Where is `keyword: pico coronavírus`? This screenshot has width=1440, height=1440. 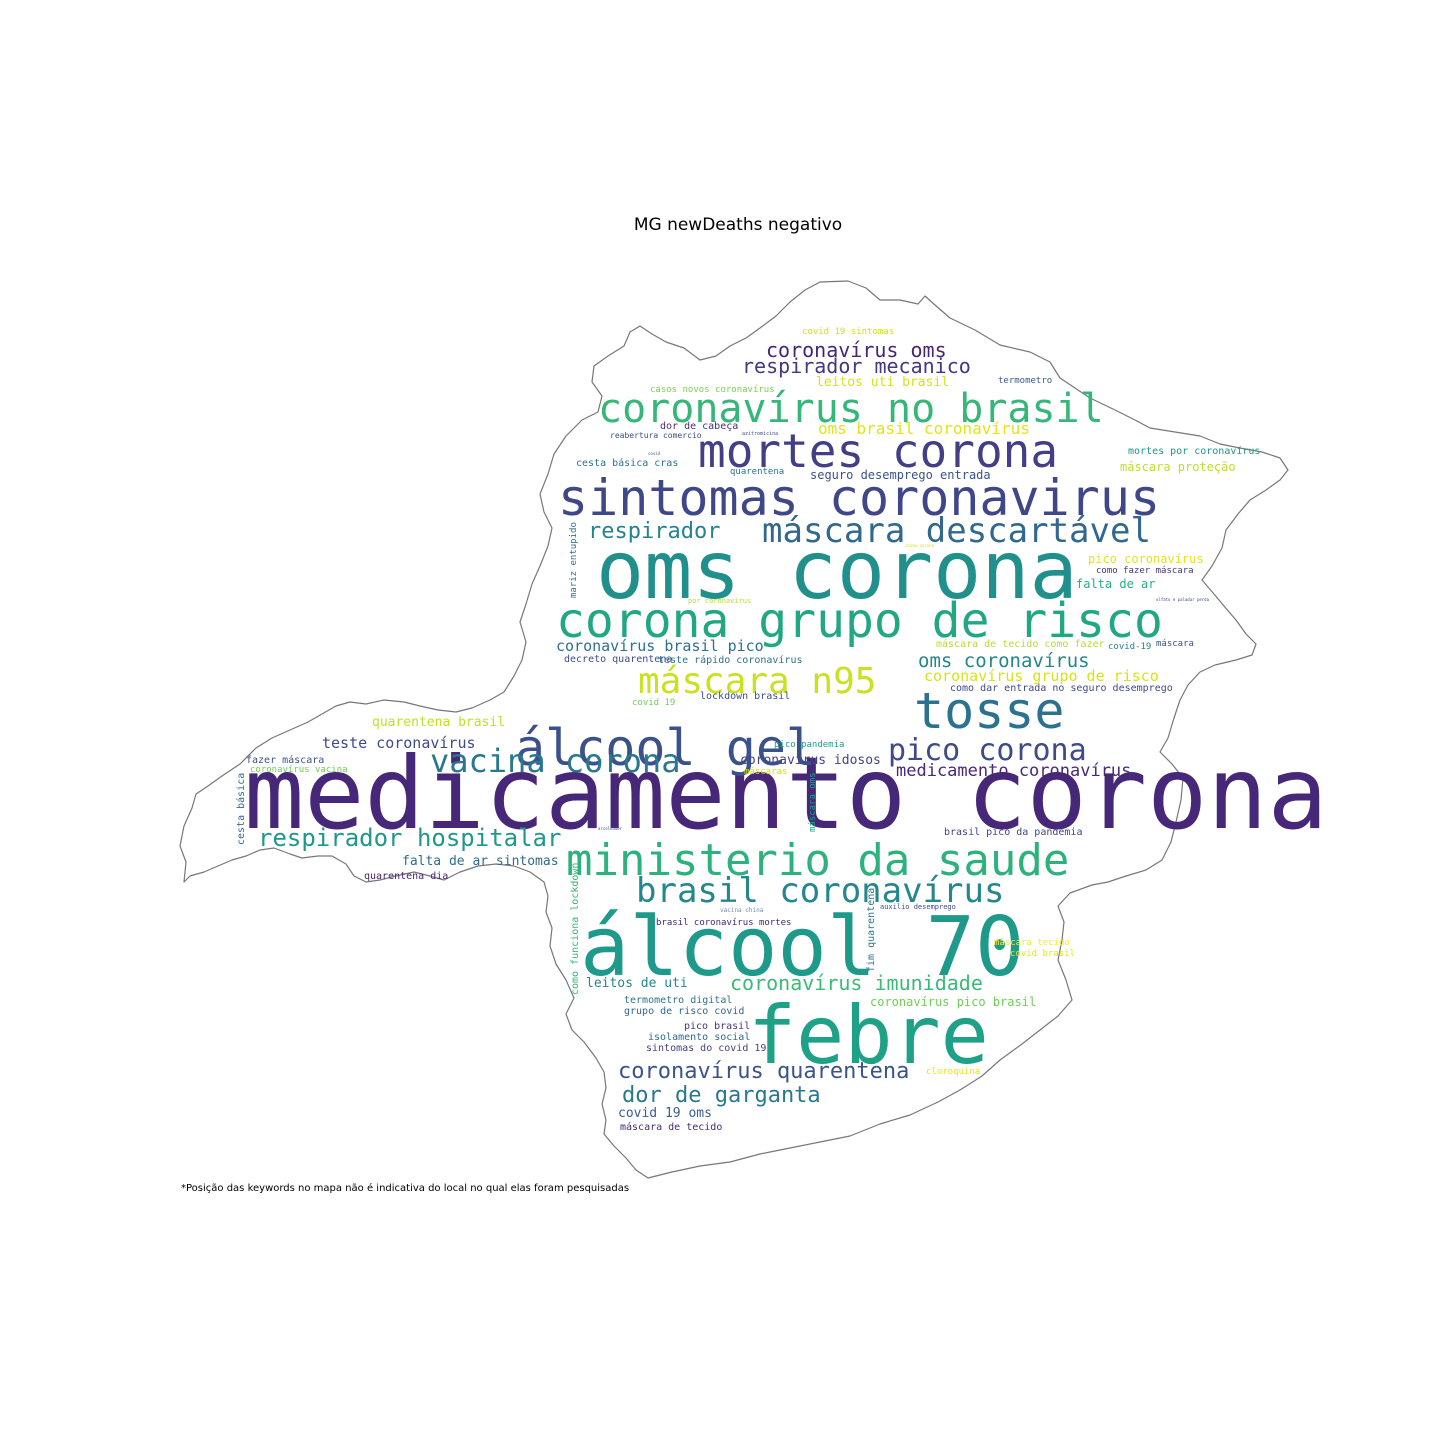
keyword: pico coronavírus is located at coordinates (1146, 559).